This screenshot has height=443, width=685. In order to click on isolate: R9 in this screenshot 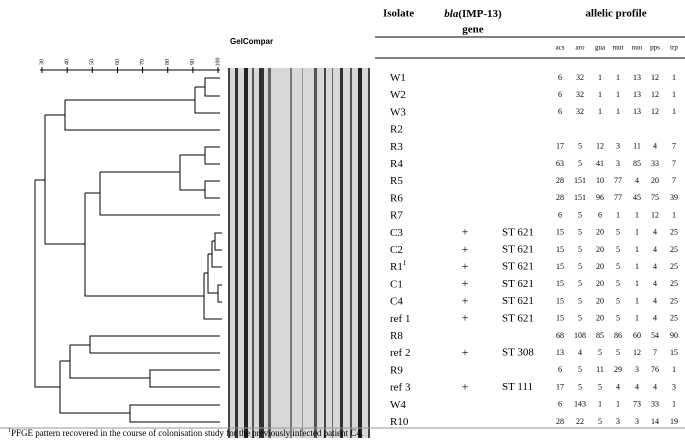, I will do `click(396, 370)`.